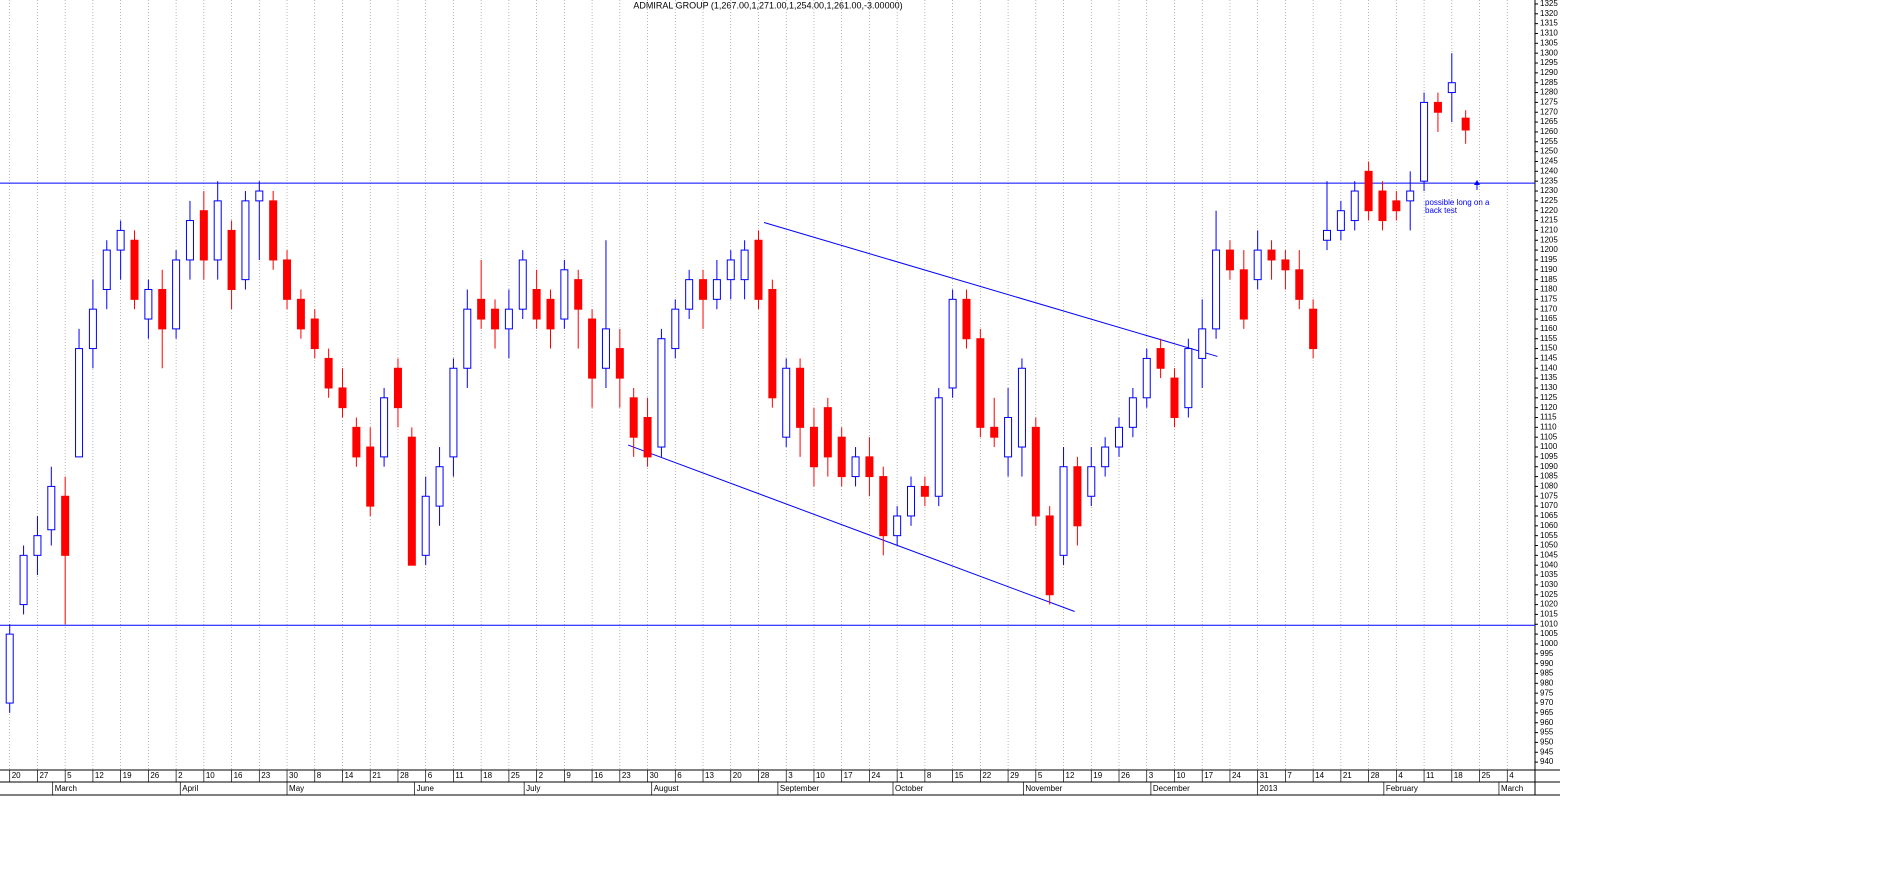 The height and width of the screenshot is (885, 1883). Describe the element at coordinates (348, 775) in the screenshot. I see `x-tick-label: 14` at that location.